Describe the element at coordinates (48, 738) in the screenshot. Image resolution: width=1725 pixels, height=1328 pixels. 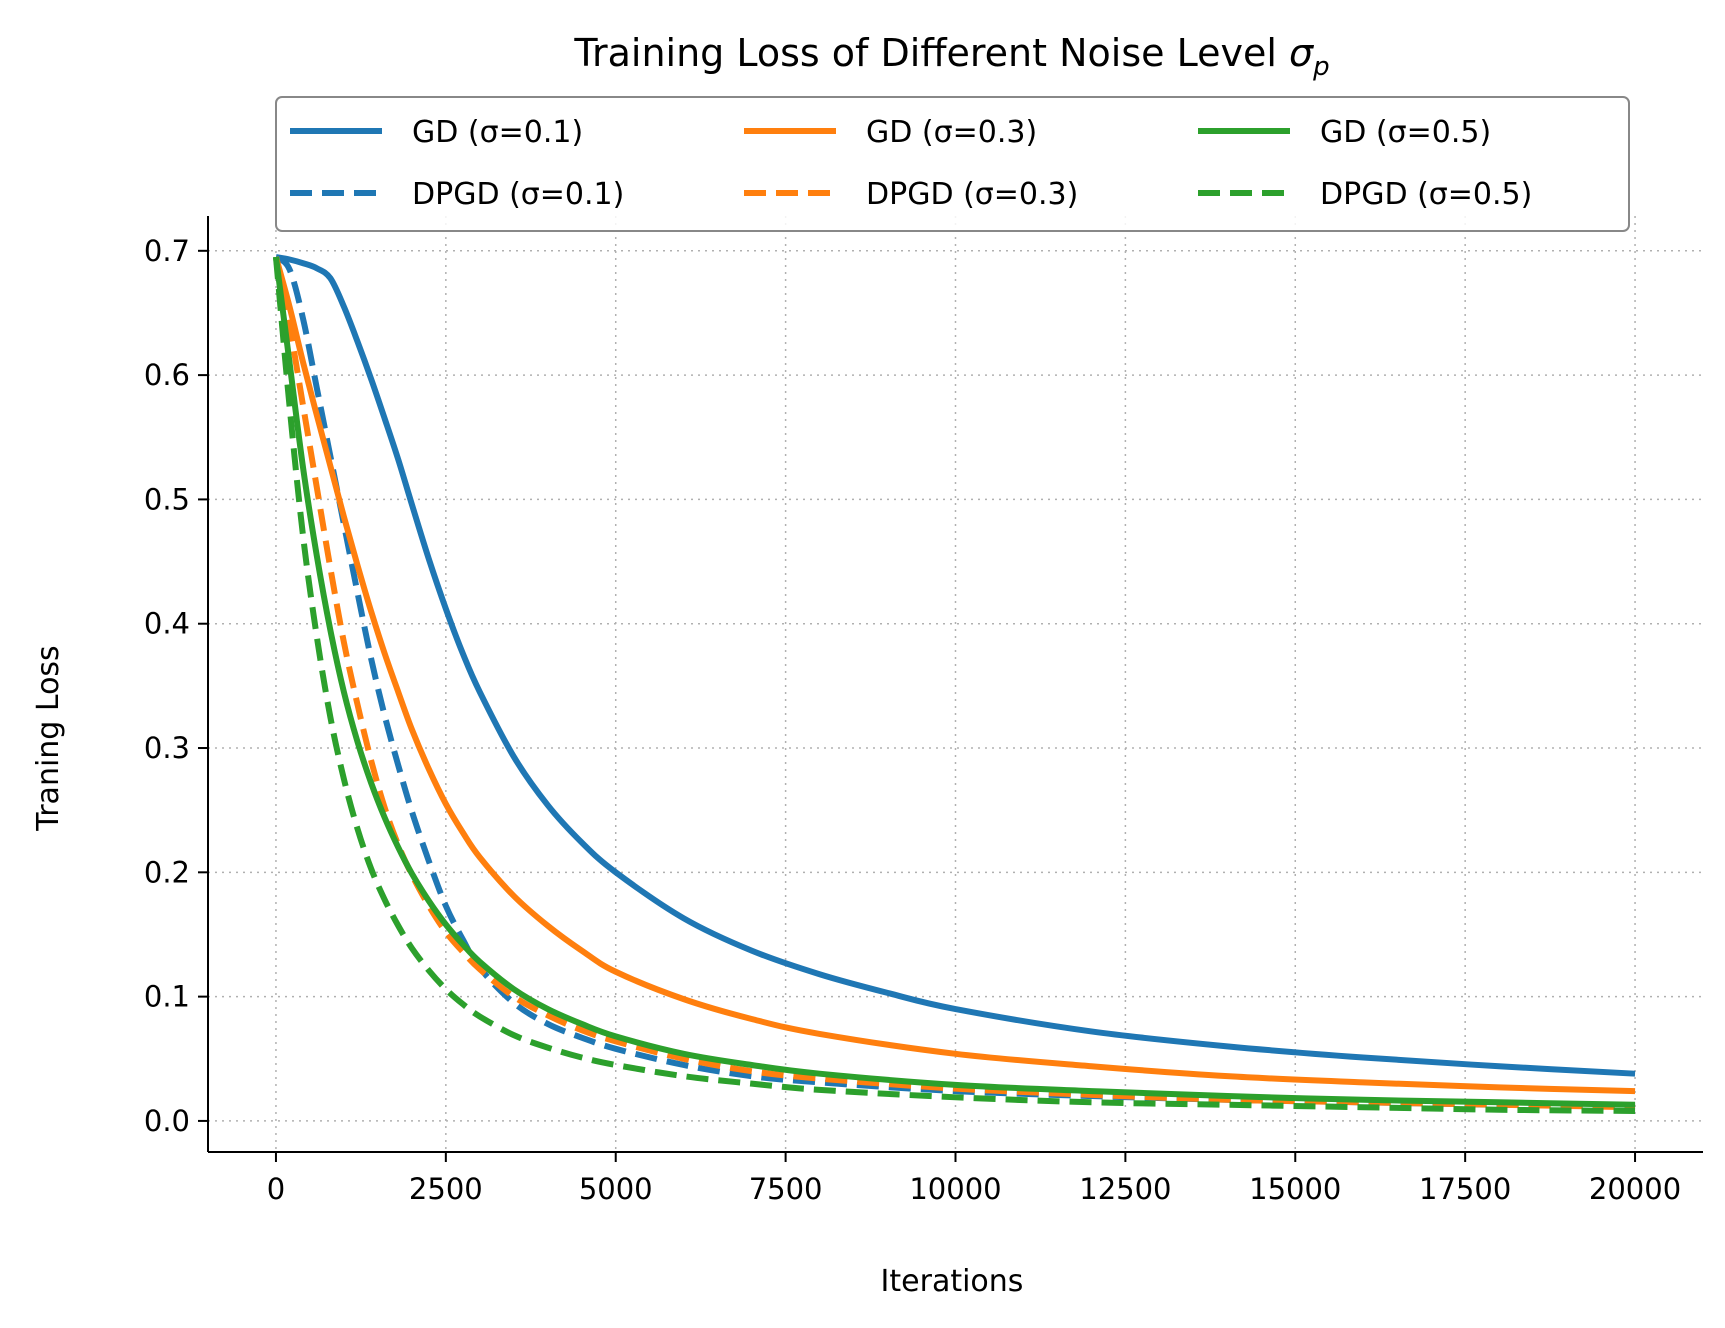
I see `y-axis-label: Traning Loss` at that location.